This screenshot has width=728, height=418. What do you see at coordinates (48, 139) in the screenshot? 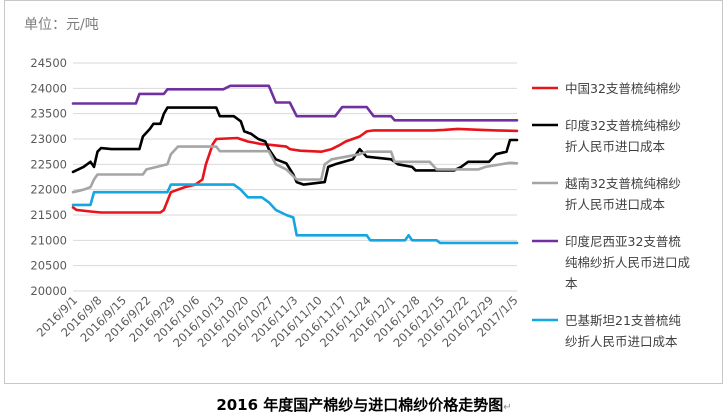
I see `y-tick-label: 23000` at bounding box center [48, 139].